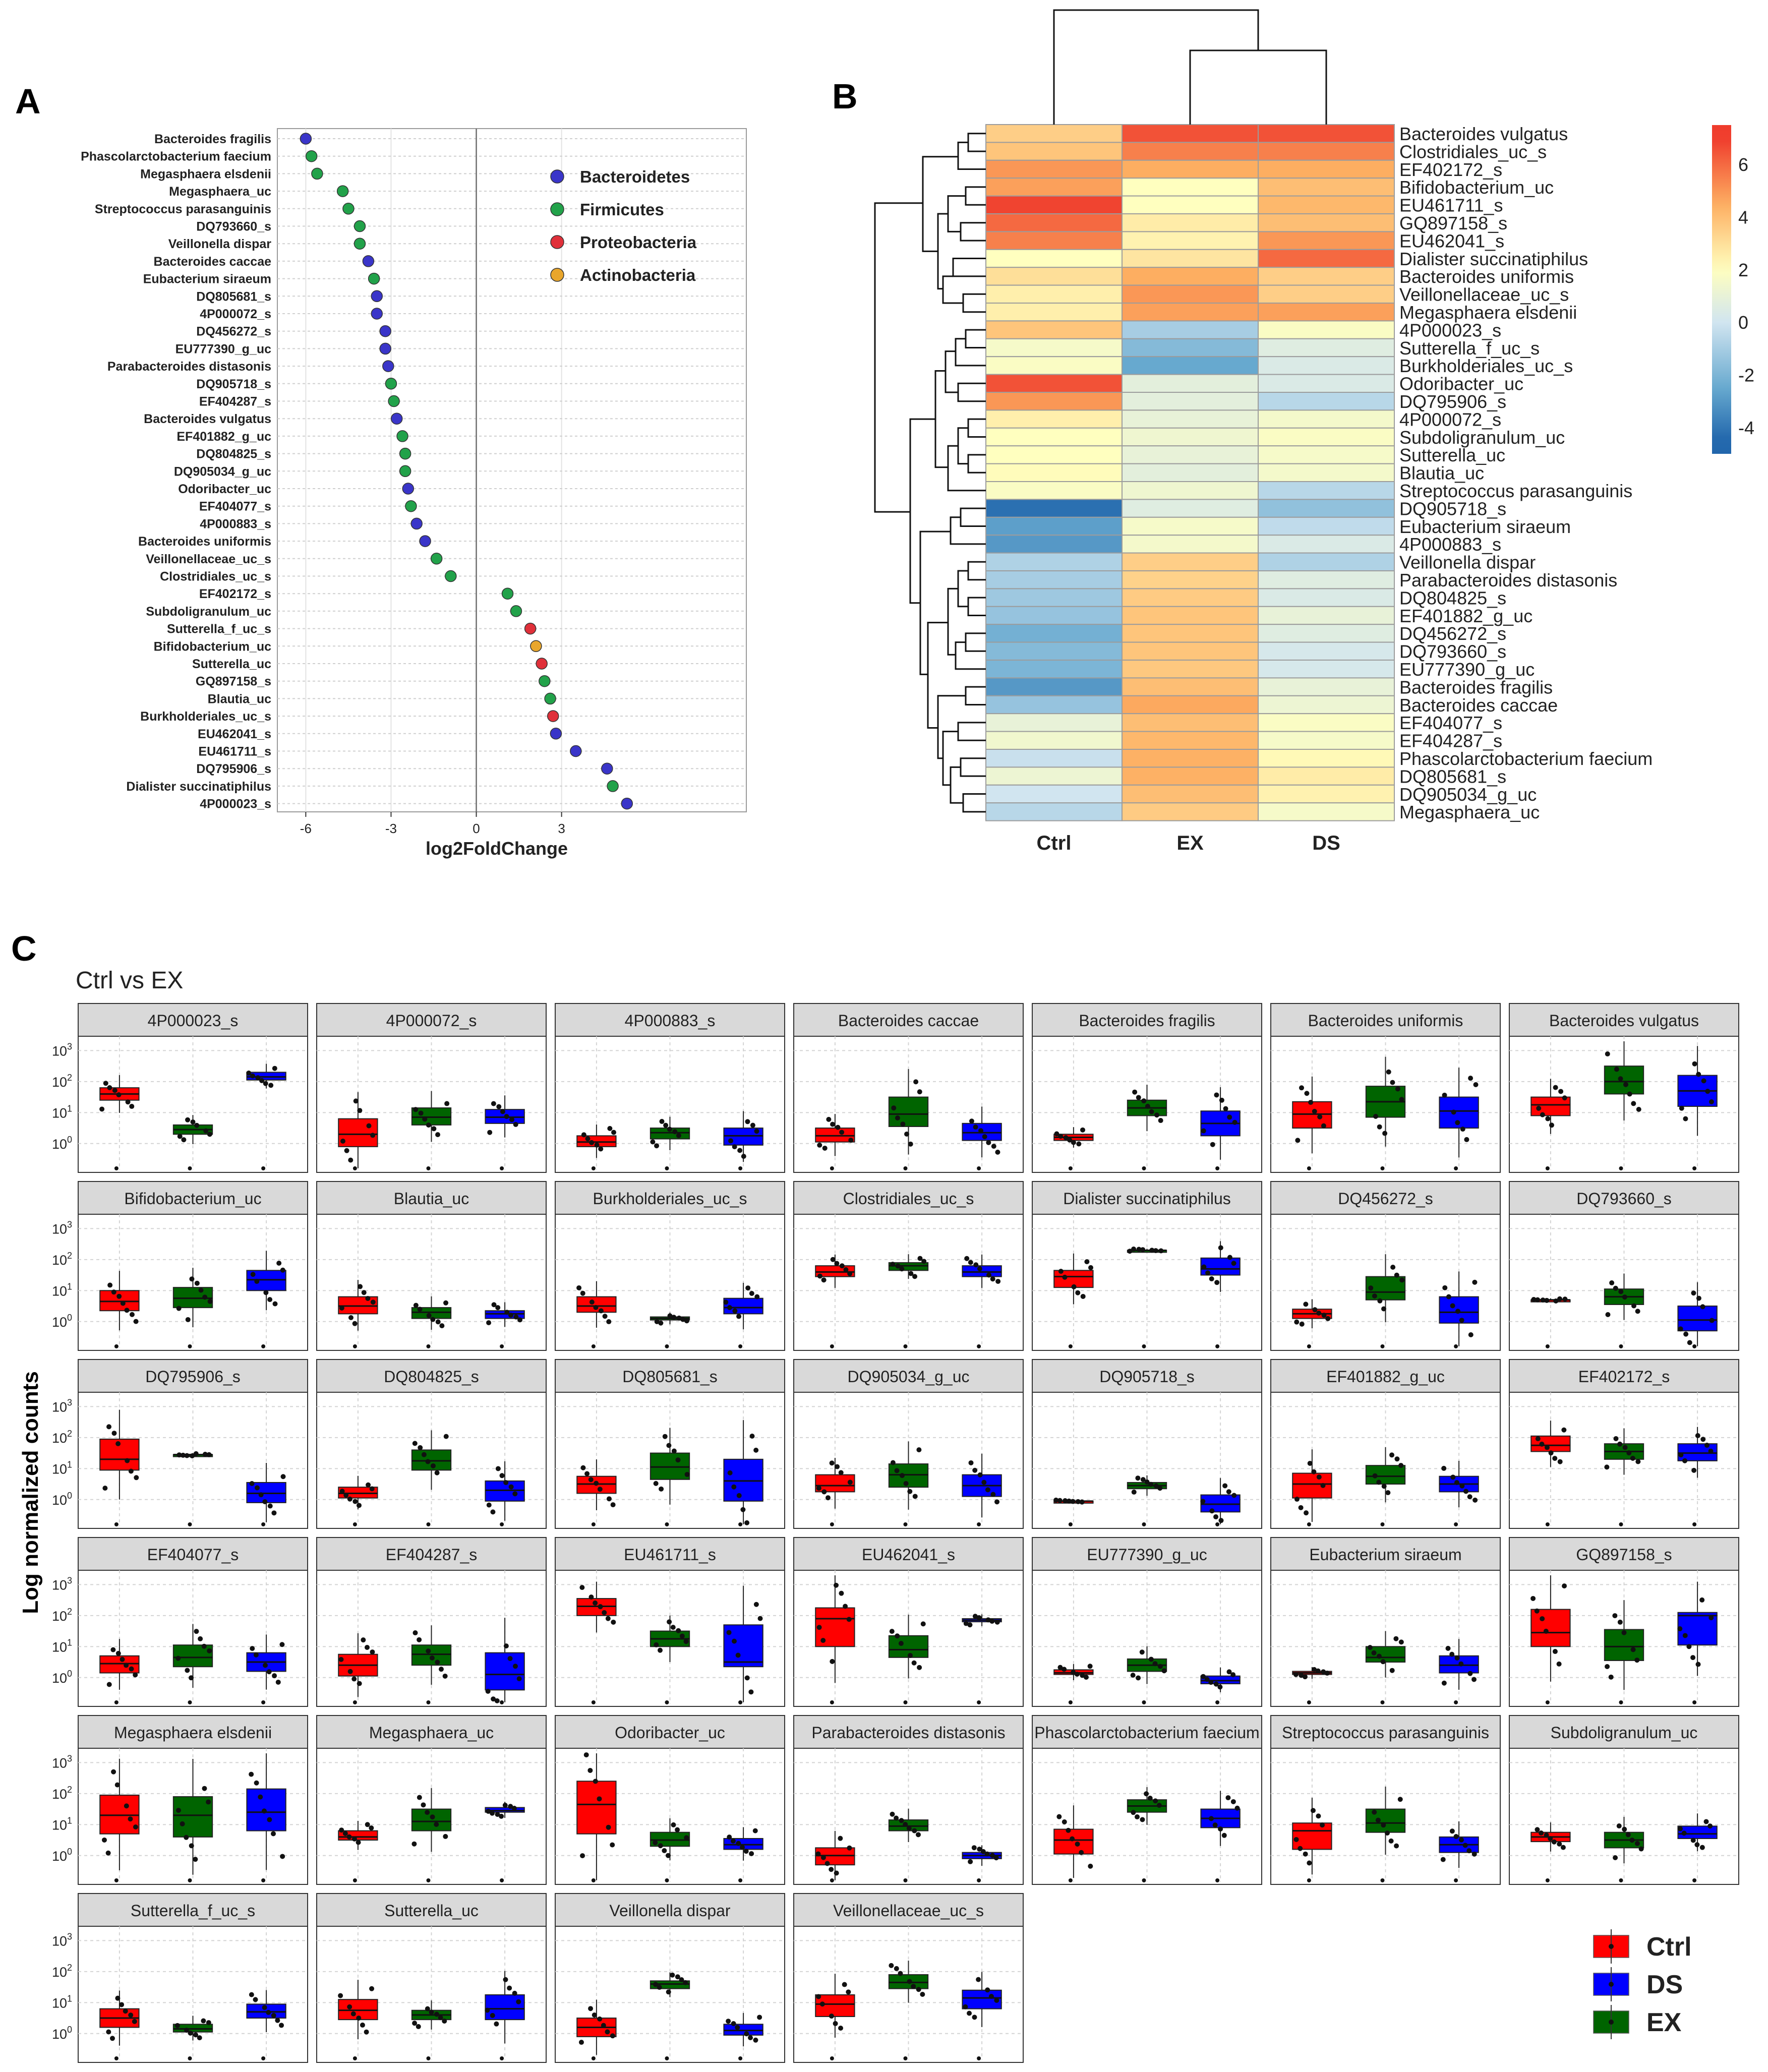 Image resolution: width=1768 pixels, height=2072 pixels. Describe the element at coordinates (62, 1645) in the screenshot. I see `y-tick-label: 10¹` at that location.